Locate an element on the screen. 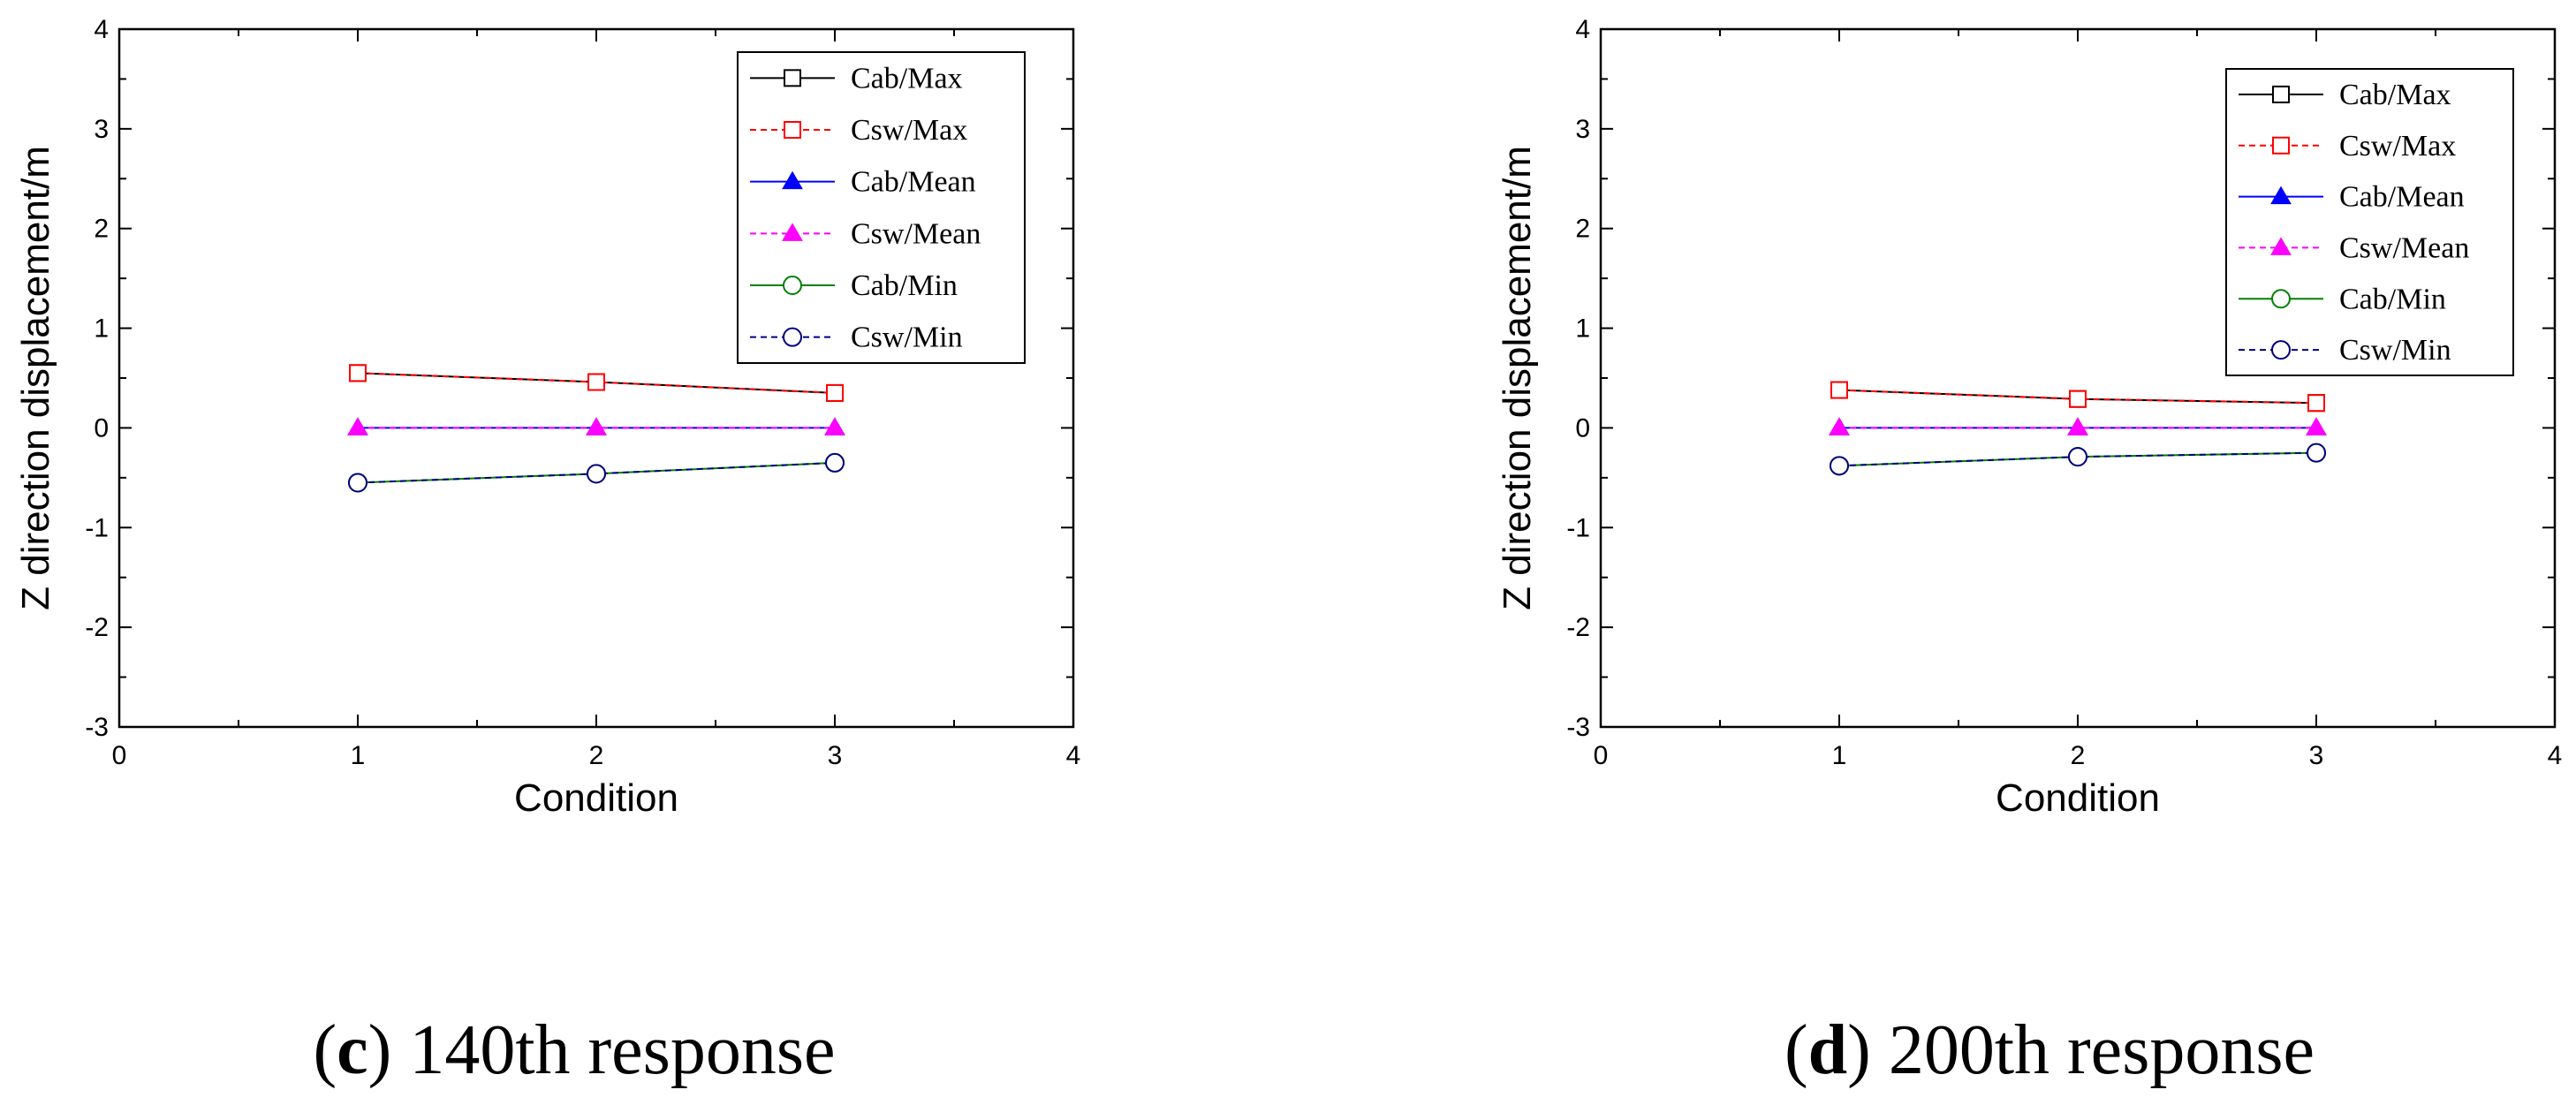 The width and height of the screenshot is (2576, 1105). caption: (c) 140th response is located at coordinates (575, 1050).